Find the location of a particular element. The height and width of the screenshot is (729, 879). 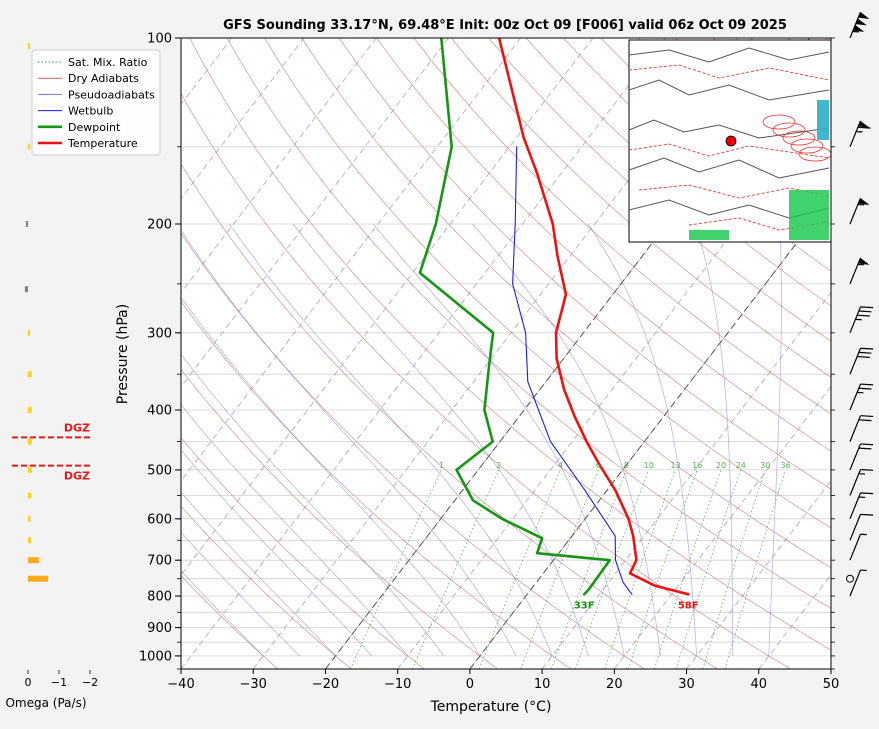

x-tick-label: −30 is located at coordinates (253, 684).